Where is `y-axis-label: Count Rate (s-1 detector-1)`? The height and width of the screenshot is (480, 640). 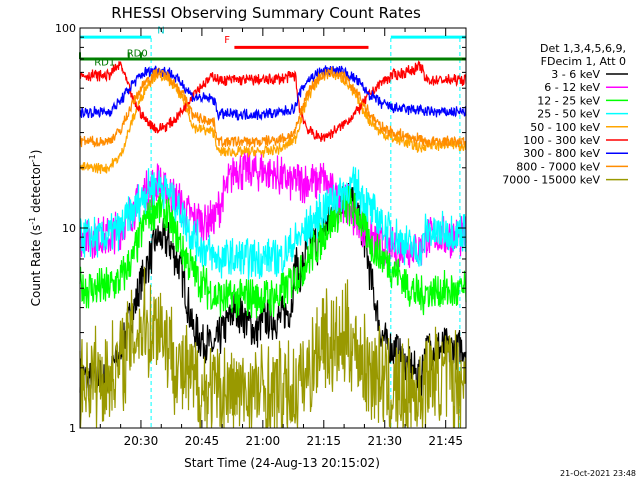 y-axis-label: Count Rate (s-1 detector-1) is located at coordinates (35, 228).